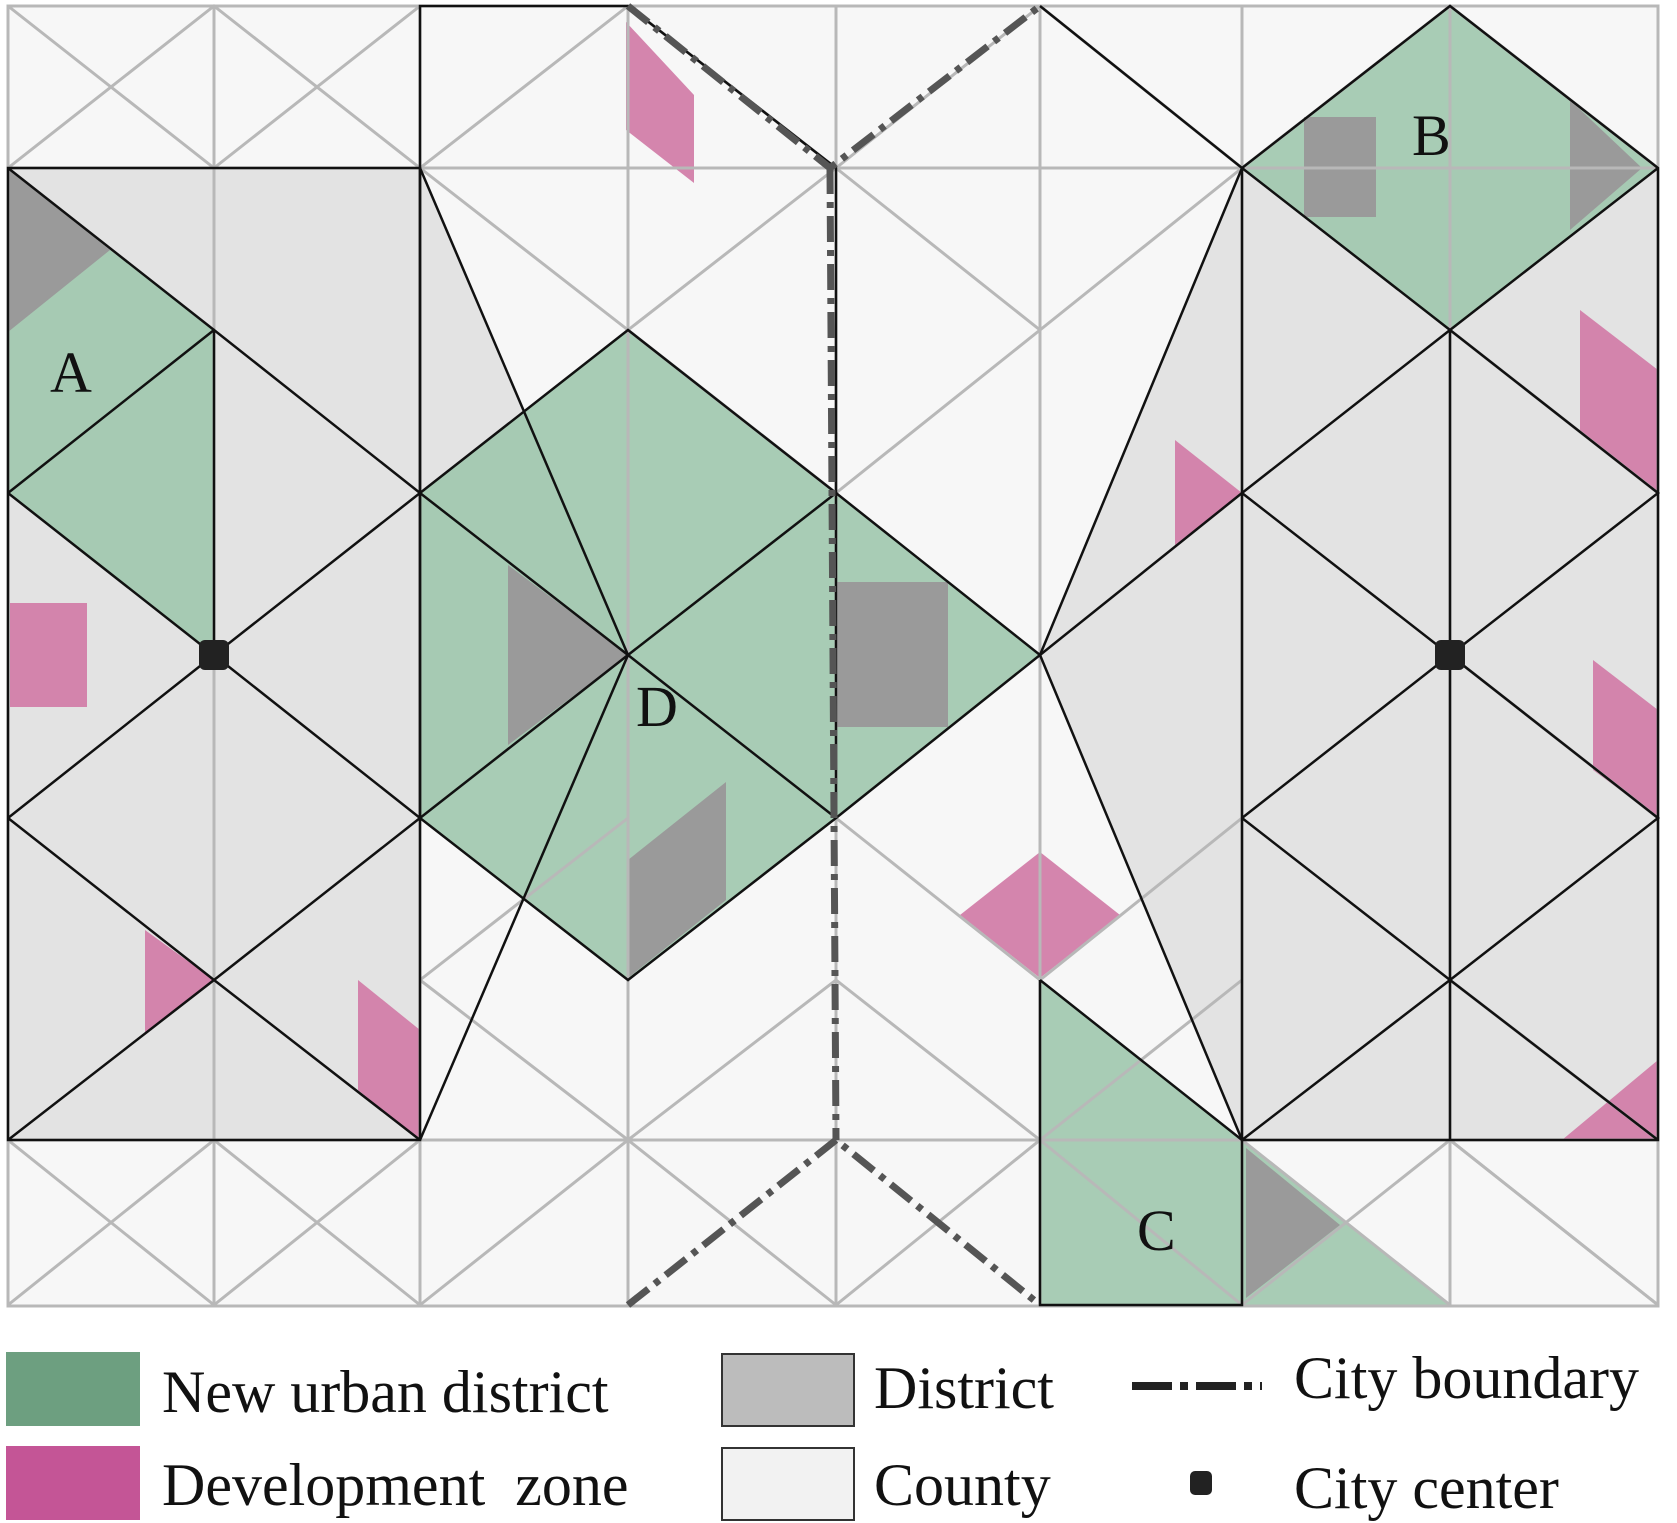 This screenshot has height=1523, width=1677. What do you see at coordinates (1466, 1378) in the screenshot?
I see `legend-label-city-boundary: City boundary` at bounding box center [1466, 1378].